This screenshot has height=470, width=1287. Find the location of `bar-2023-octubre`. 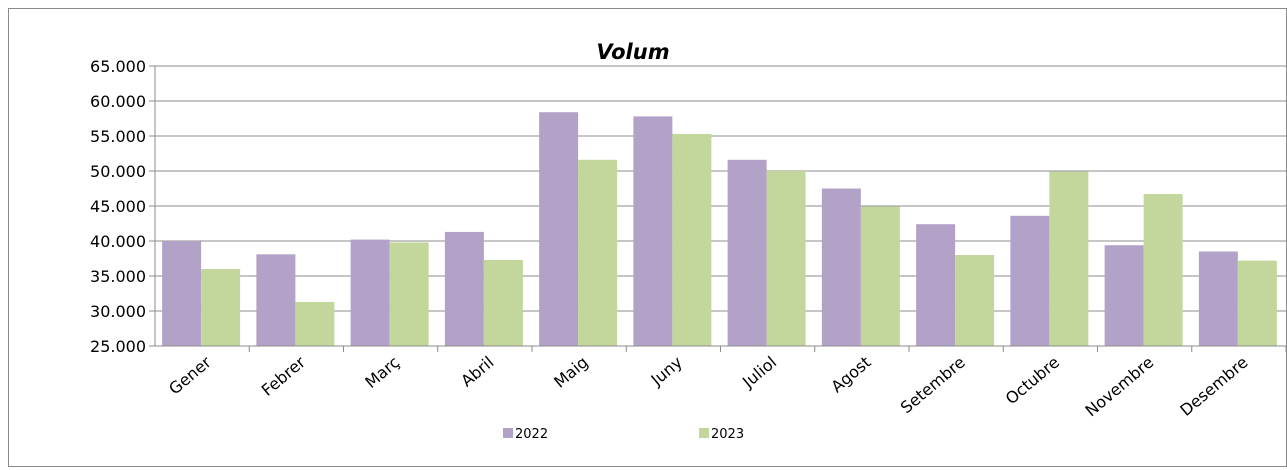

bar-2023-octubre is located at coordinates (1069, 258).